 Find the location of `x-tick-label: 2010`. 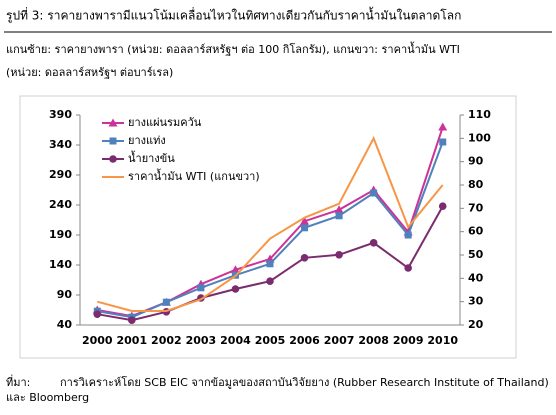

x-tick-label: 2010 is located at coordinates (442, 340).